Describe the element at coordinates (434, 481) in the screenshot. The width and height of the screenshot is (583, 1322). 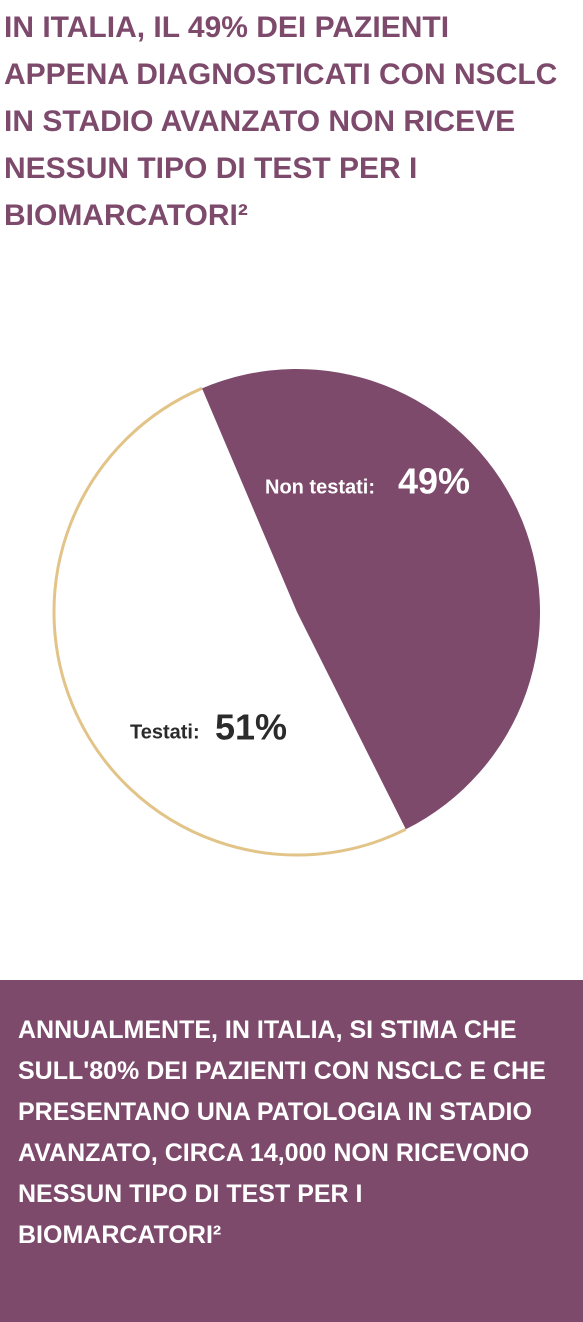
I see `value-label: 49%` at that location.